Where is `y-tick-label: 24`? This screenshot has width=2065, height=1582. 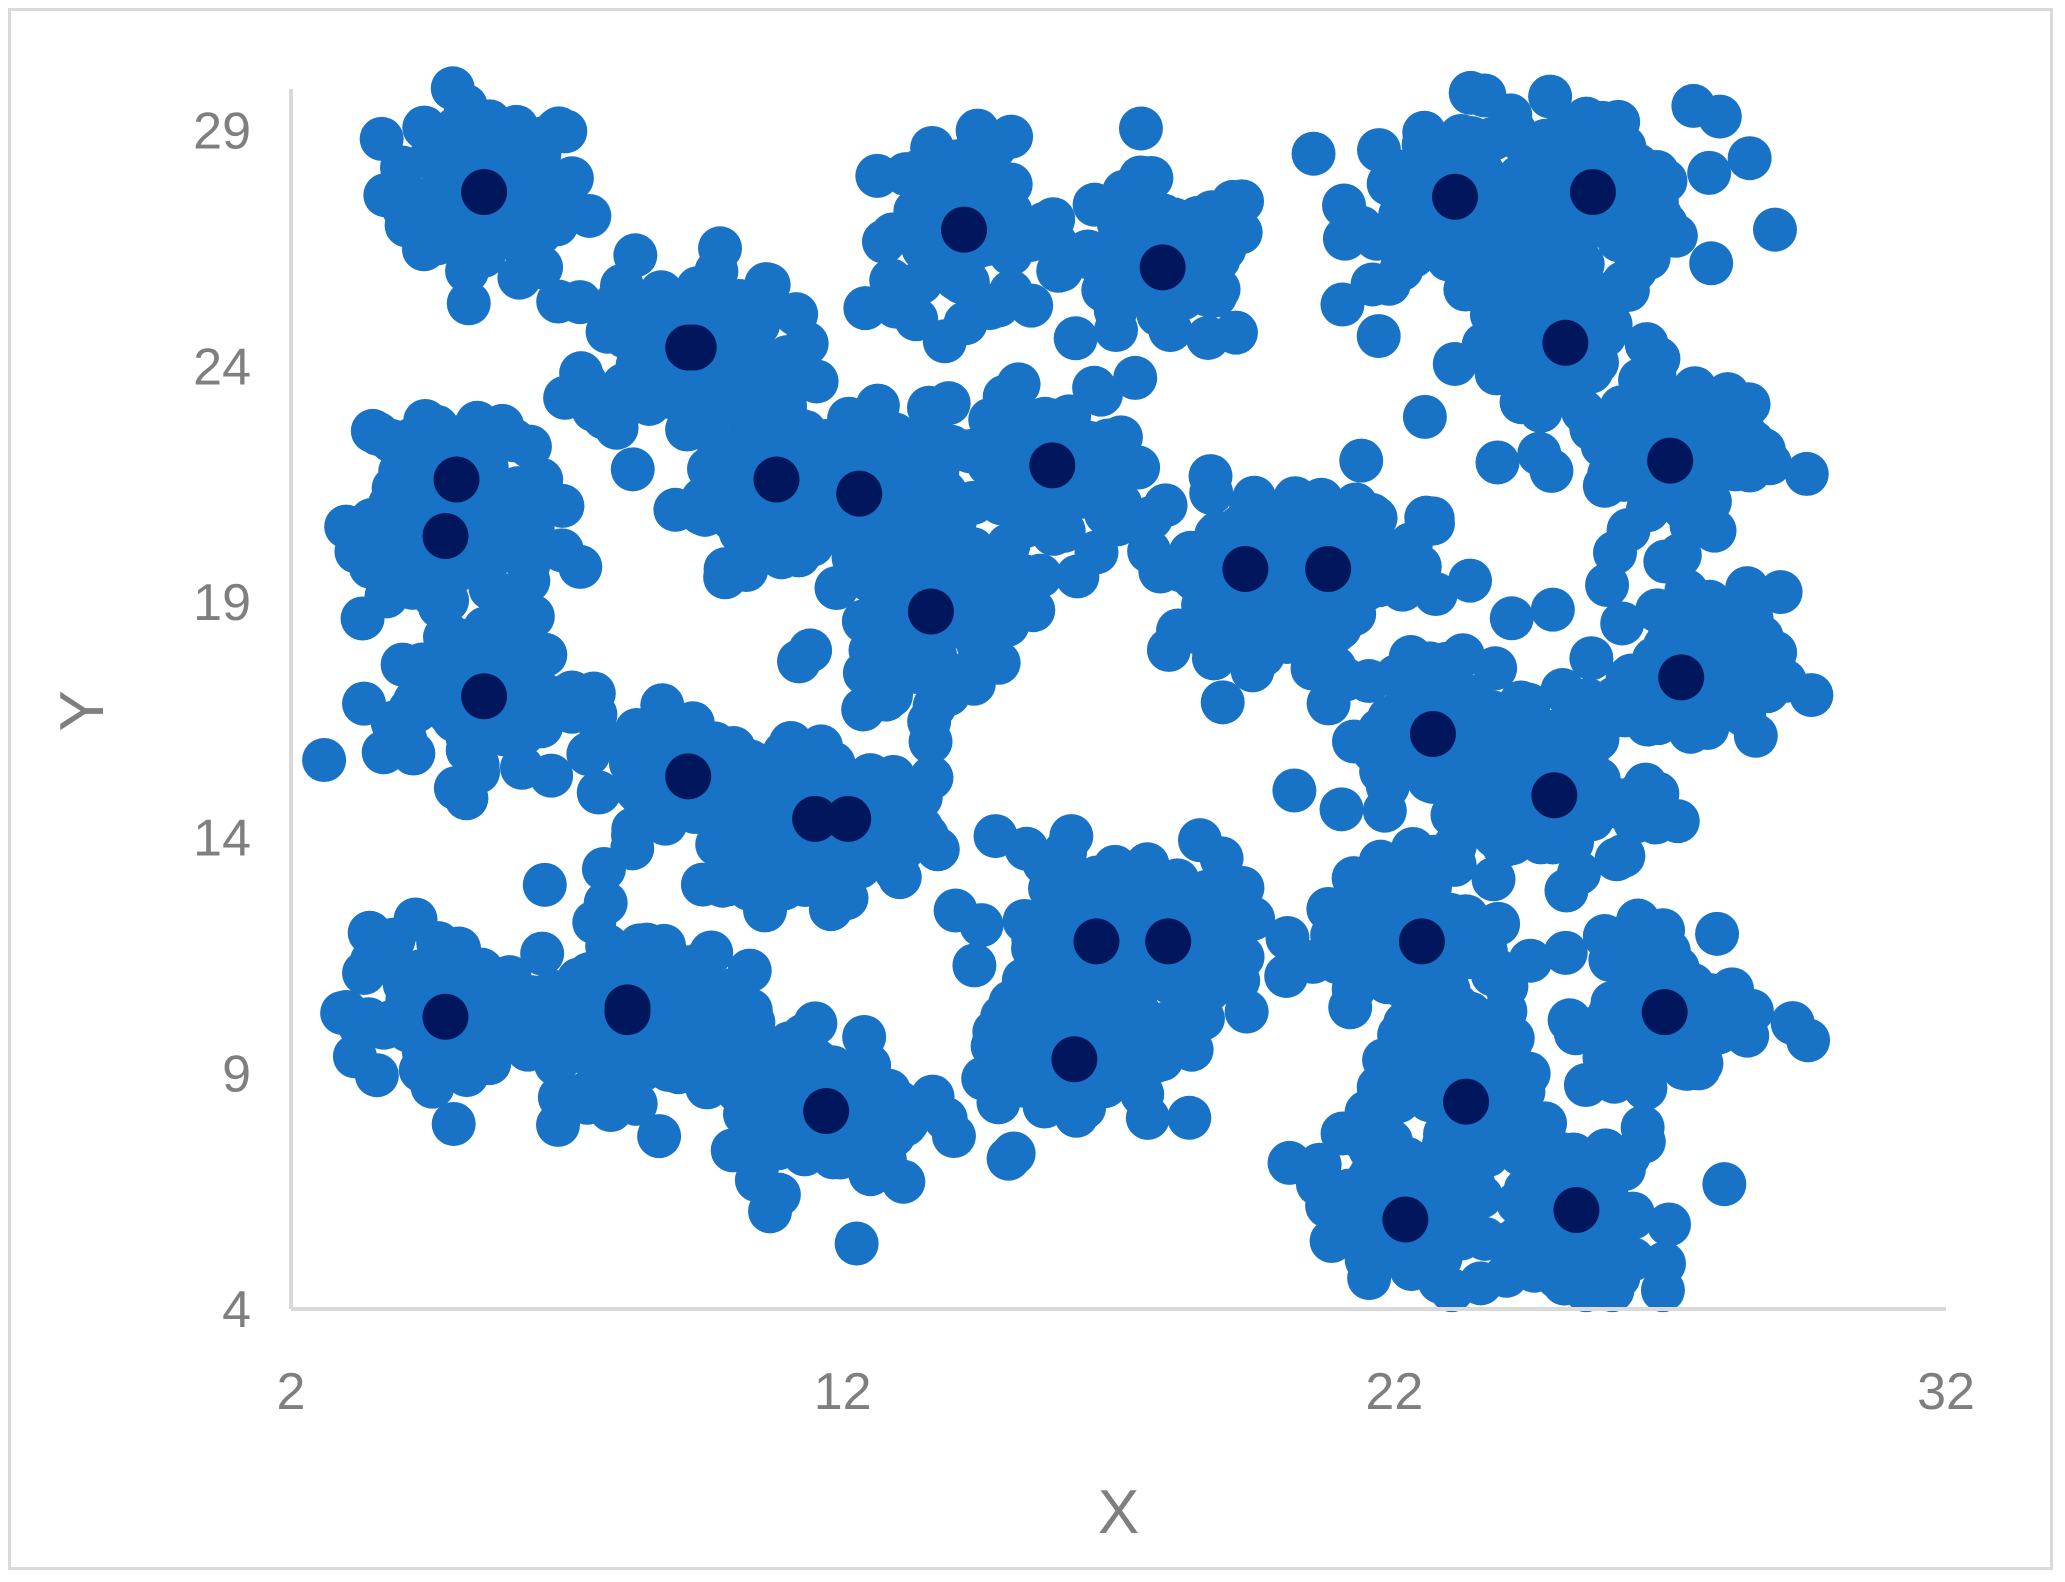
y-tick-label: 24 is located at coordinates (222, 367).